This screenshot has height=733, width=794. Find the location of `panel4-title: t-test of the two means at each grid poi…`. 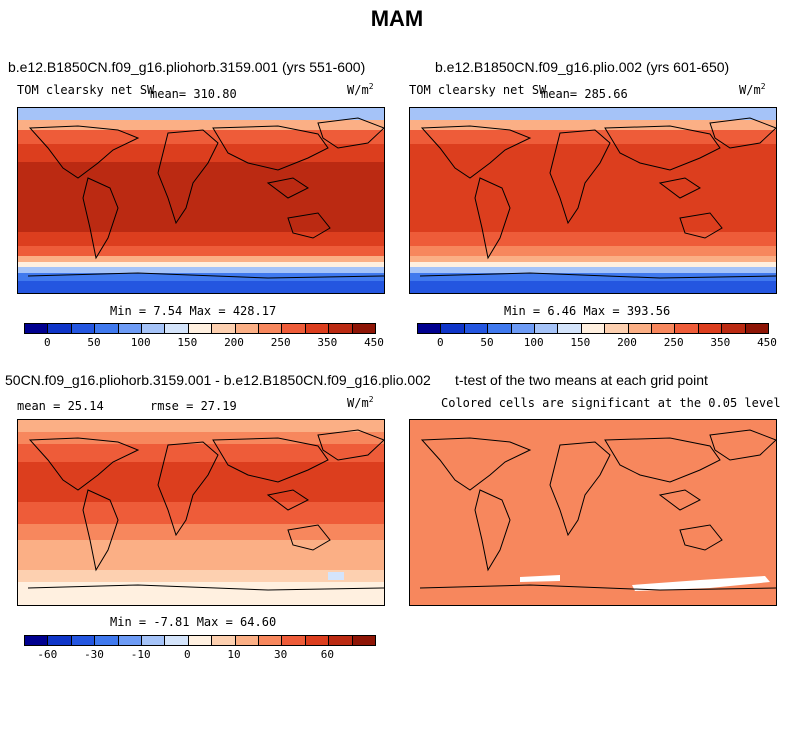

panel4-title: t-test of the two means at each grid poi… is located at coordinates (581, 380).